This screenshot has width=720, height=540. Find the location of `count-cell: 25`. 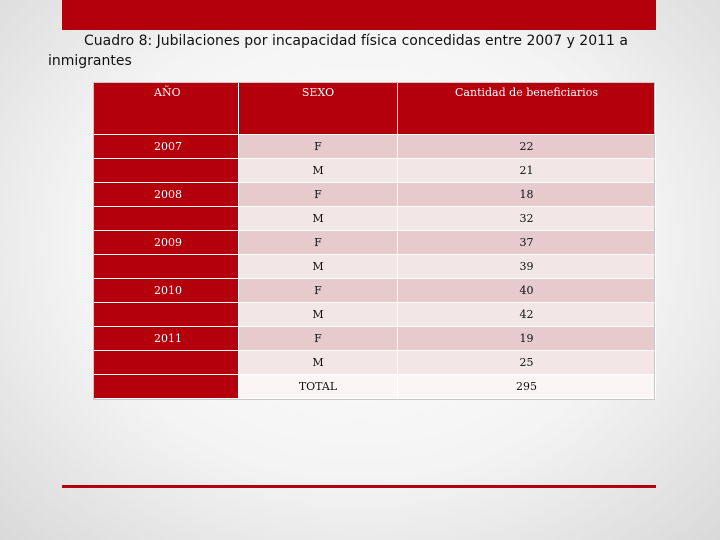

count-cell: 25 is located at coordinates (526, 362).